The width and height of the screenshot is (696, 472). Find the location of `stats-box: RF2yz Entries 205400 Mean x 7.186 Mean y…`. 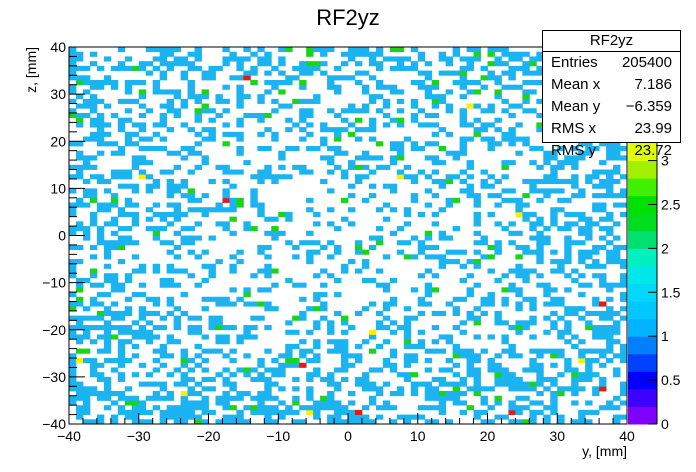

stats-box: RF2yz Entries 205400 Mean x 7.186 Mean y… is located at coordinates (611, 94).